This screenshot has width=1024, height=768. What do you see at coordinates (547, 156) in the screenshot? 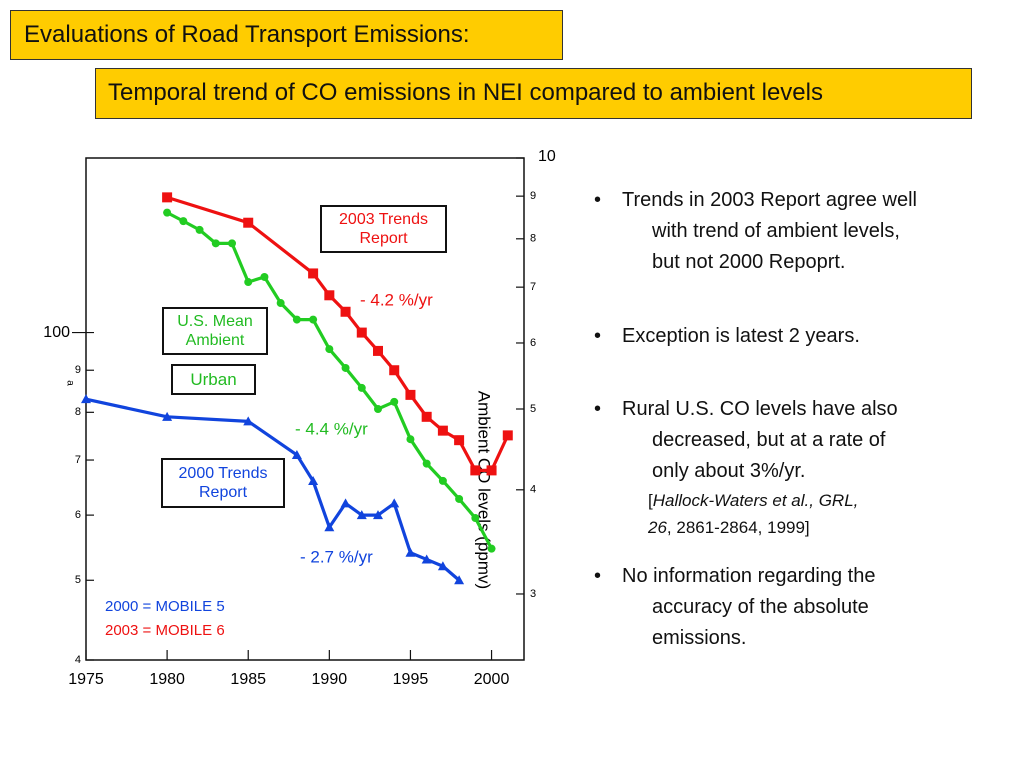
I see `y2-tick-label: 10` at bounding box center [547, 156].